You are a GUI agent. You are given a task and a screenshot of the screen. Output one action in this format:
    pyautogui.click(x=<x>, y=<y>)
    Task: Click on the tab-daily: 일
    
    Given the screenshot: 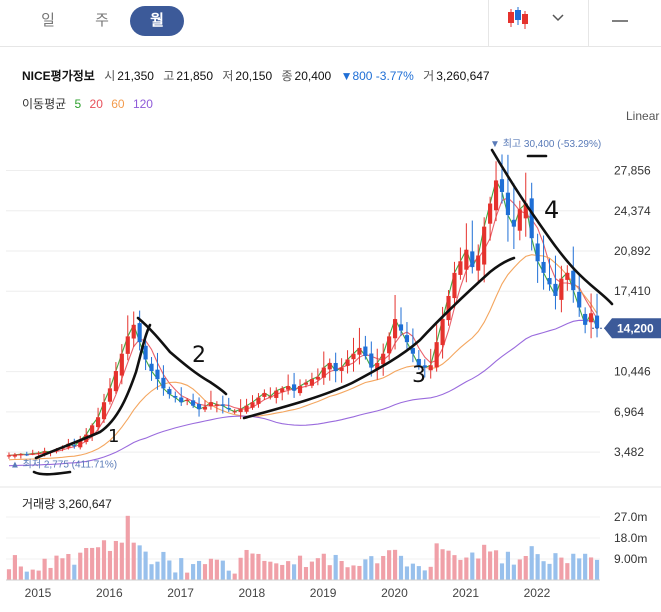 What is the action you would take?
    pyautogui.click(x=48, y=20)
    